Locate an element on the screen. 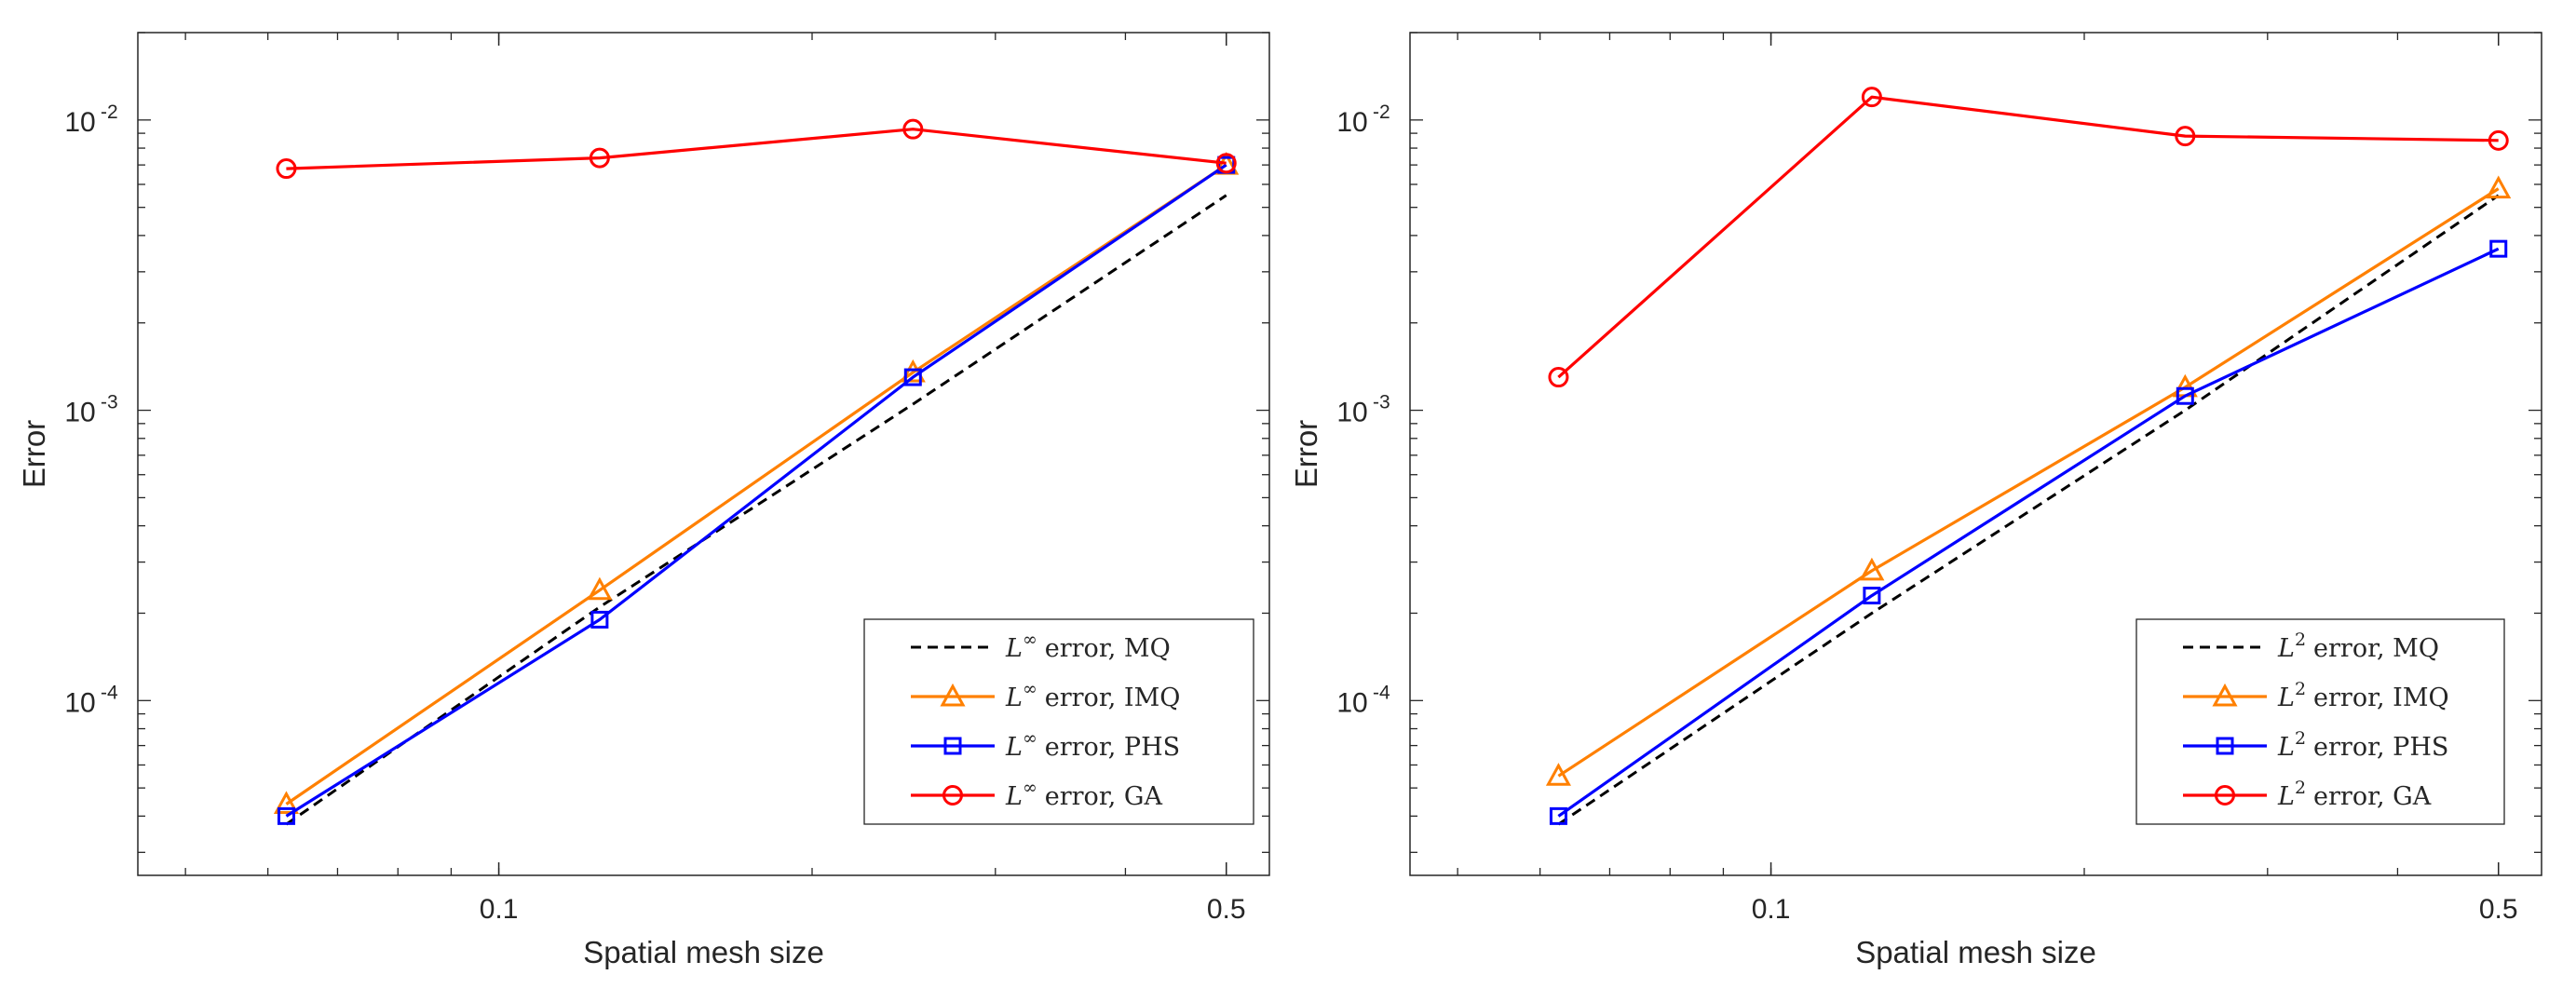  legend-label: L2 error, GA is located at coordinates (2354, 794).